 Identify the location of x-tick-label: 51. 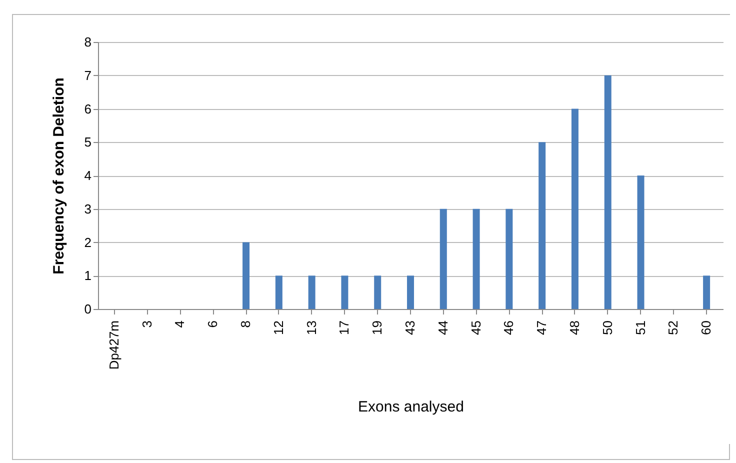
(640, 327).